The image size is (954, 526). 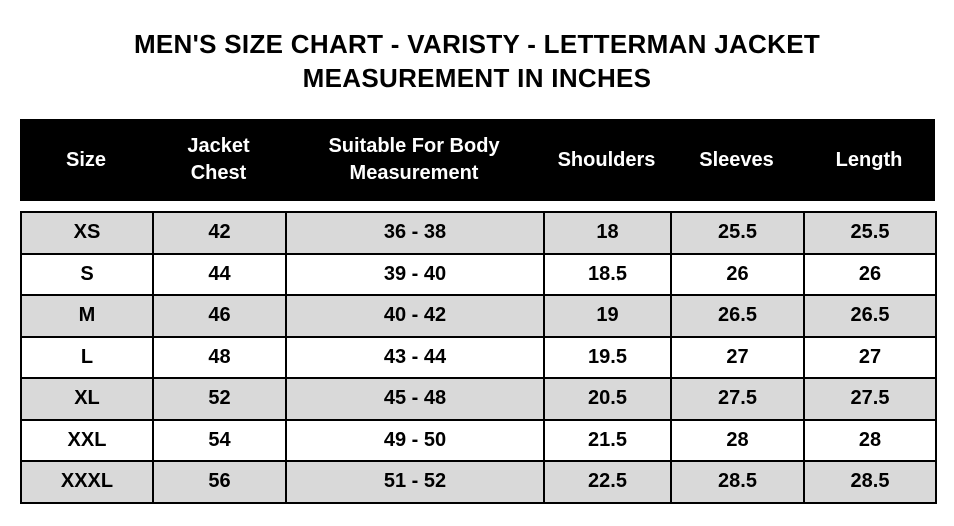 I want to click on table-cell: 36 - 38, so click(x=415, y=233).